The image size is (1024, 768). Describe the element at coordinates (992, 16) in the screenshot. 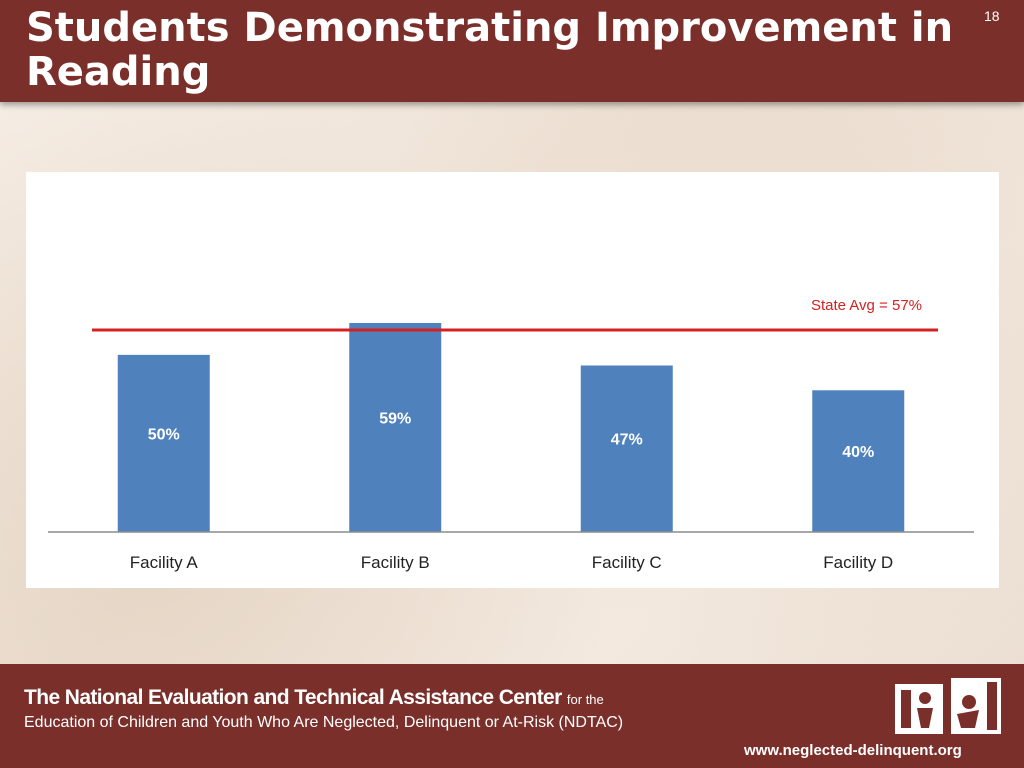

I see `slide-number: 18` at that location.